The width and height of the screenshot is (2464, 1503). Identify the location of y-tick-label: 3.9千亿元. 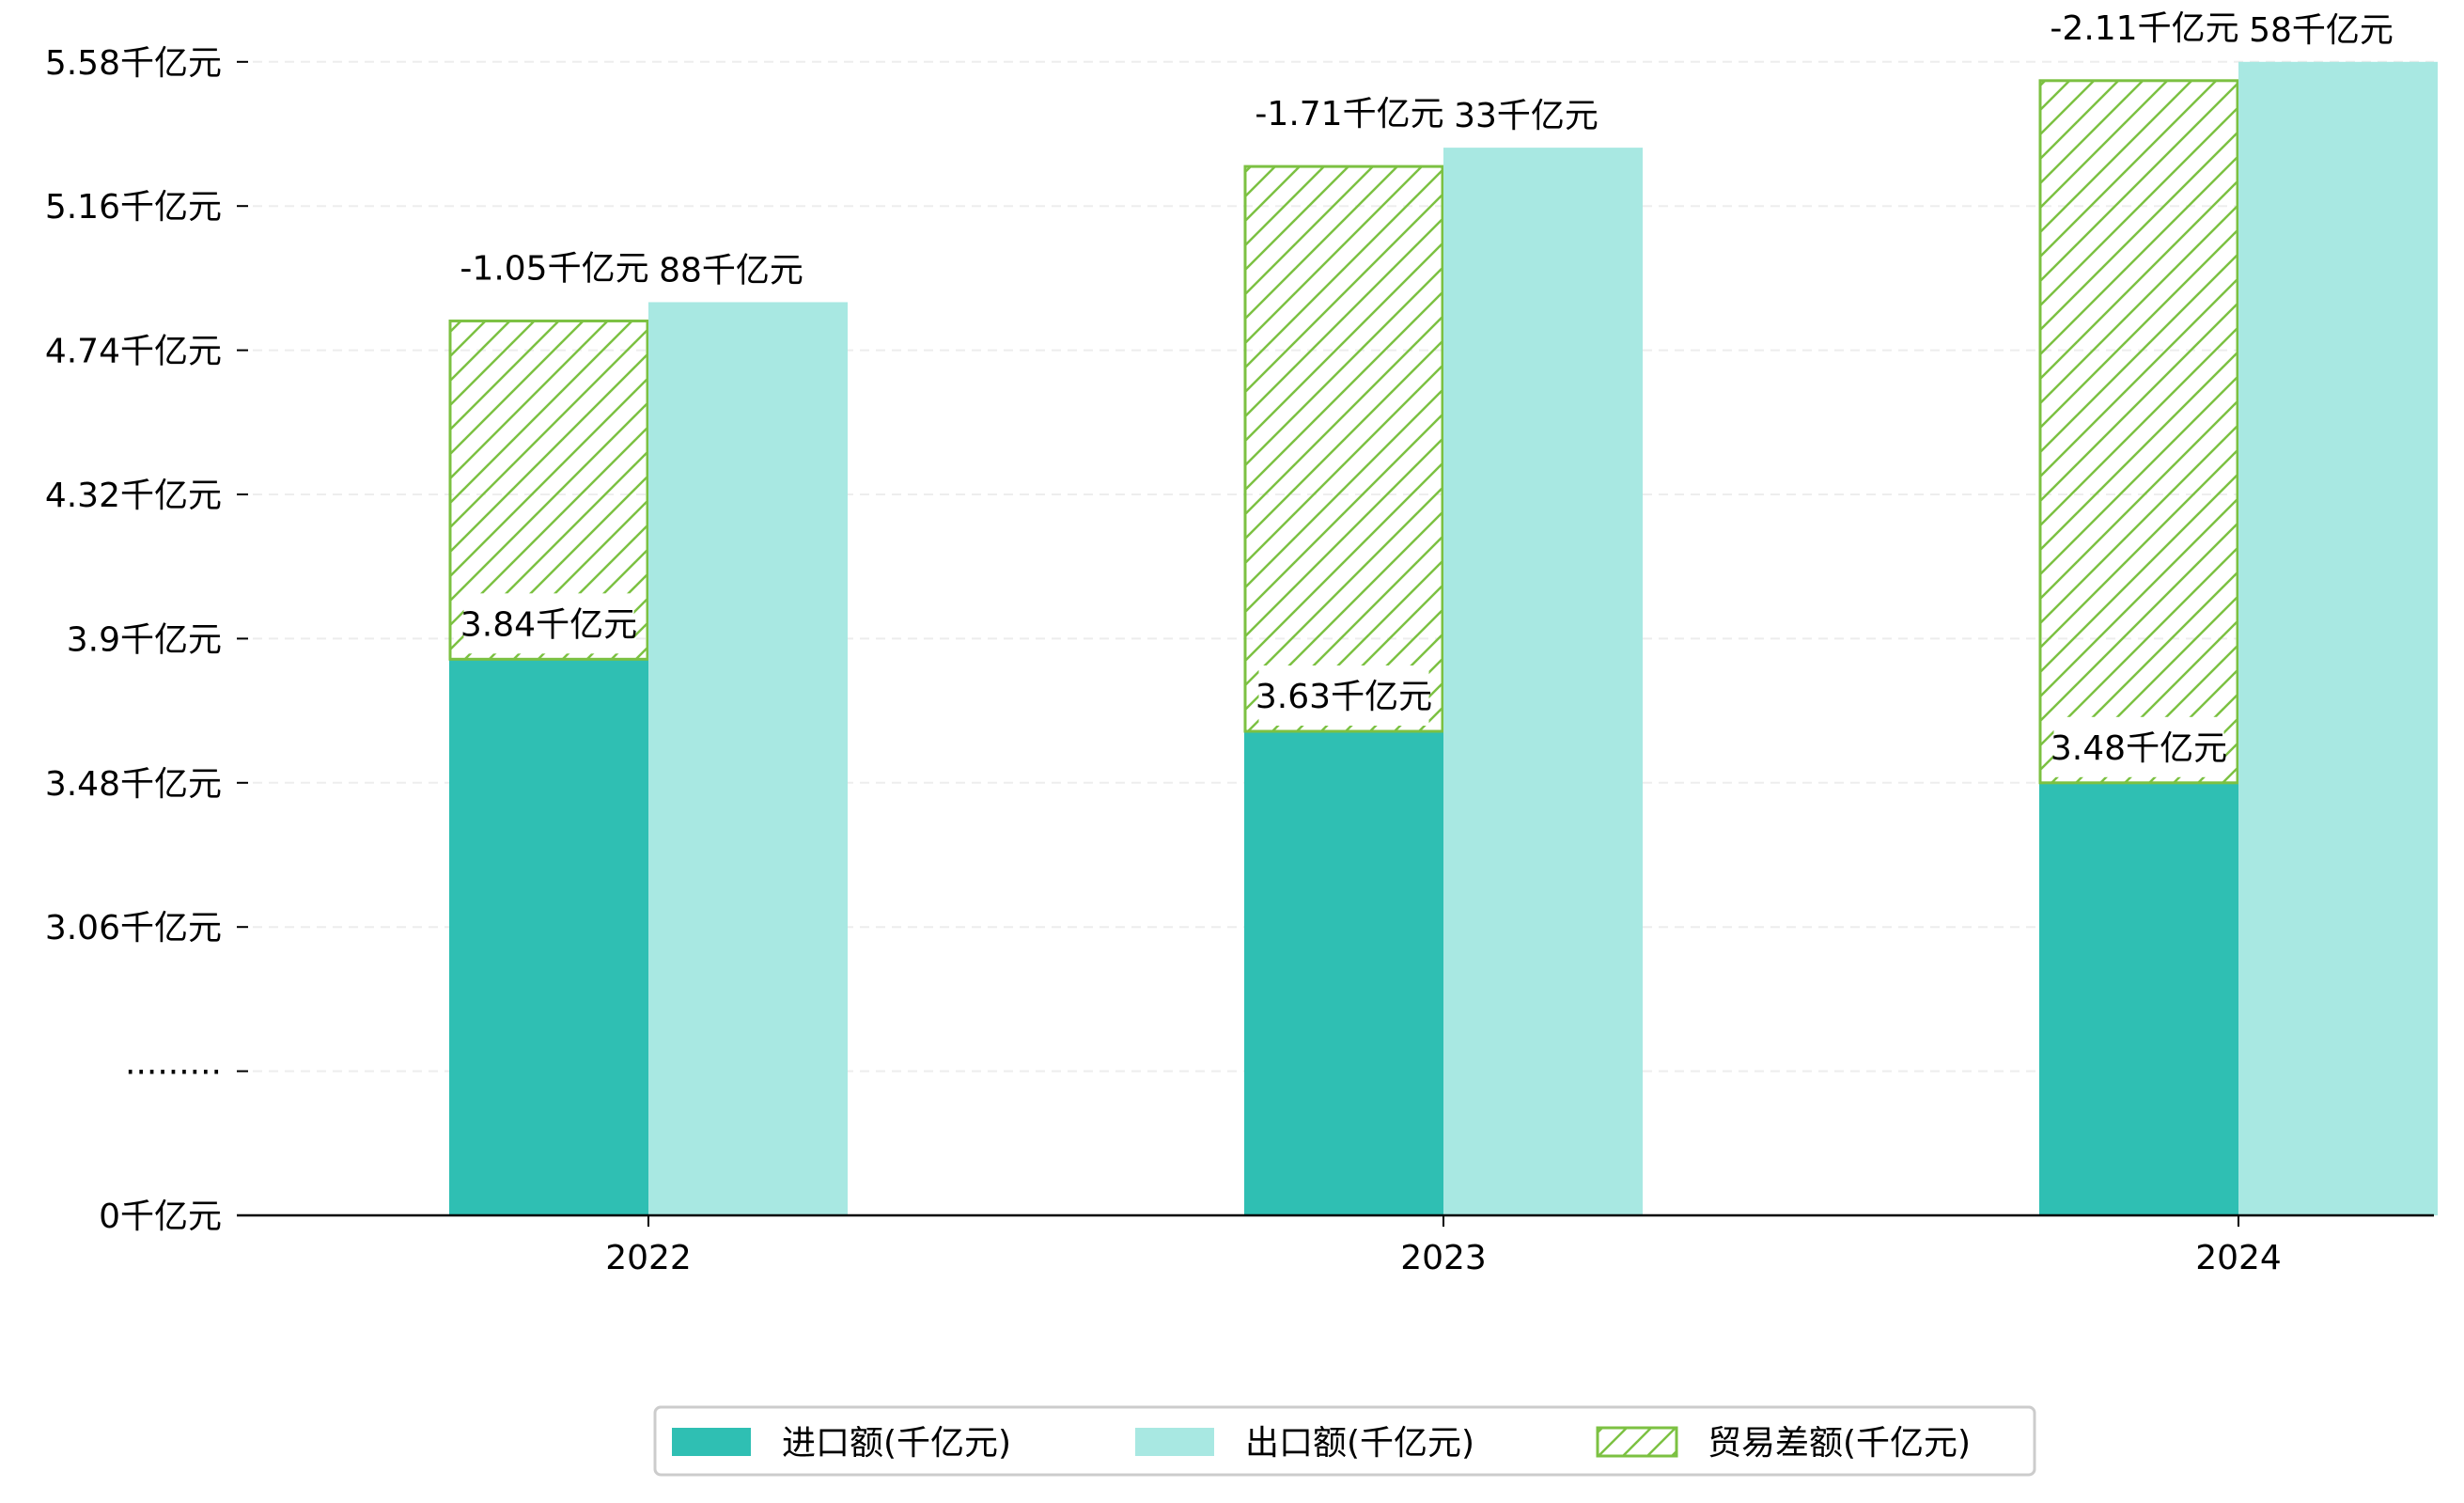
(144, 639).